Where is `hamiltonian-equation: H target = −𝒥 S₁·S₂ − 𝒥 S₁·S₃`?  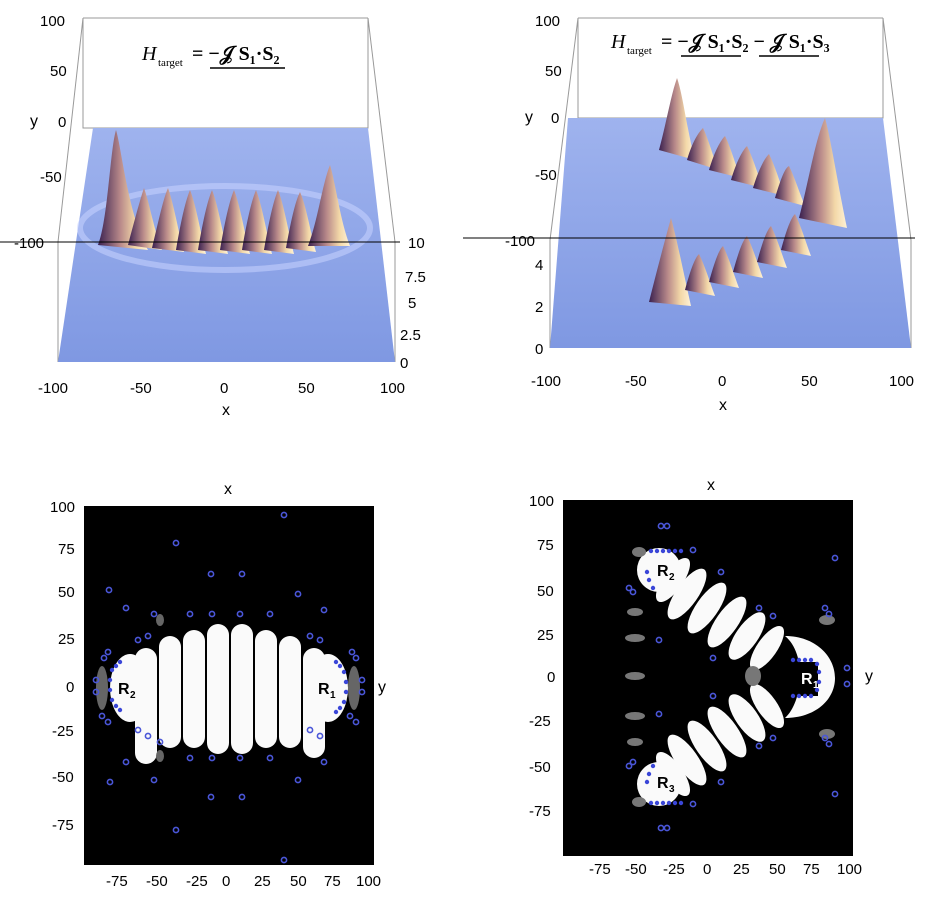
hamiltonian-equation: H target = −𝒥 S₁·S₂ − 𝒥 S₁·S₃ is located at coordinates (720, 44).